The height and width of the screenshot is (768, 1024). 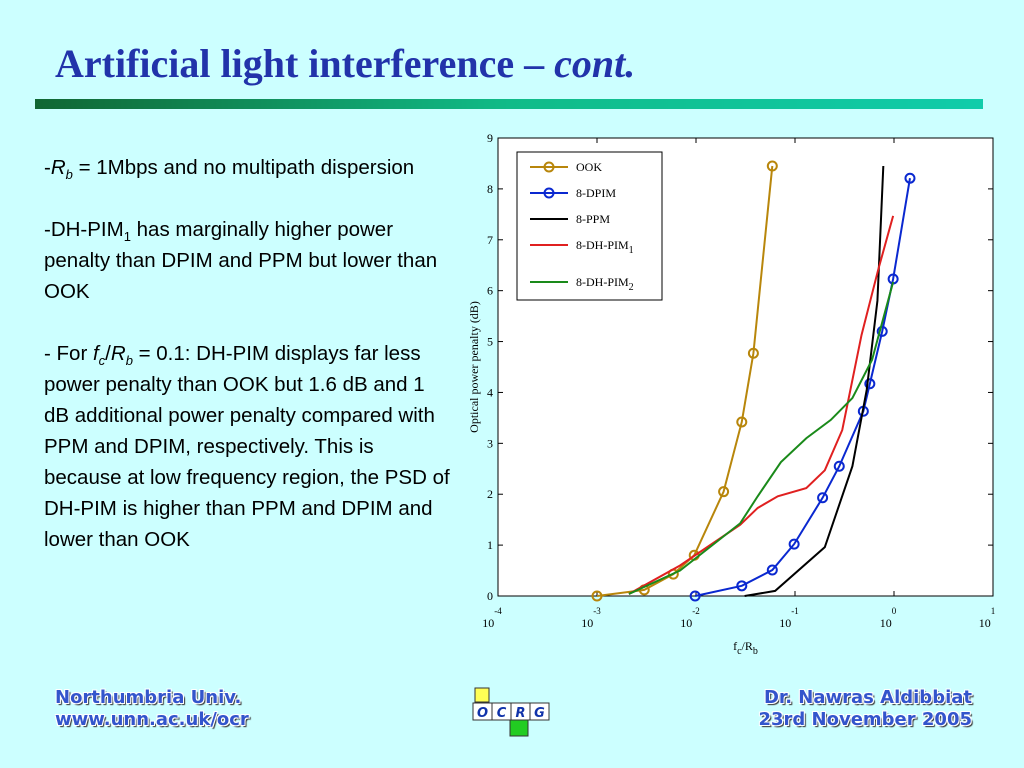 What do you see at coordinates (243, 167) in the screenshot?
I see `bullet-text: = 1Mbps and no multipath dispersion` at bounding box center [243, 167].